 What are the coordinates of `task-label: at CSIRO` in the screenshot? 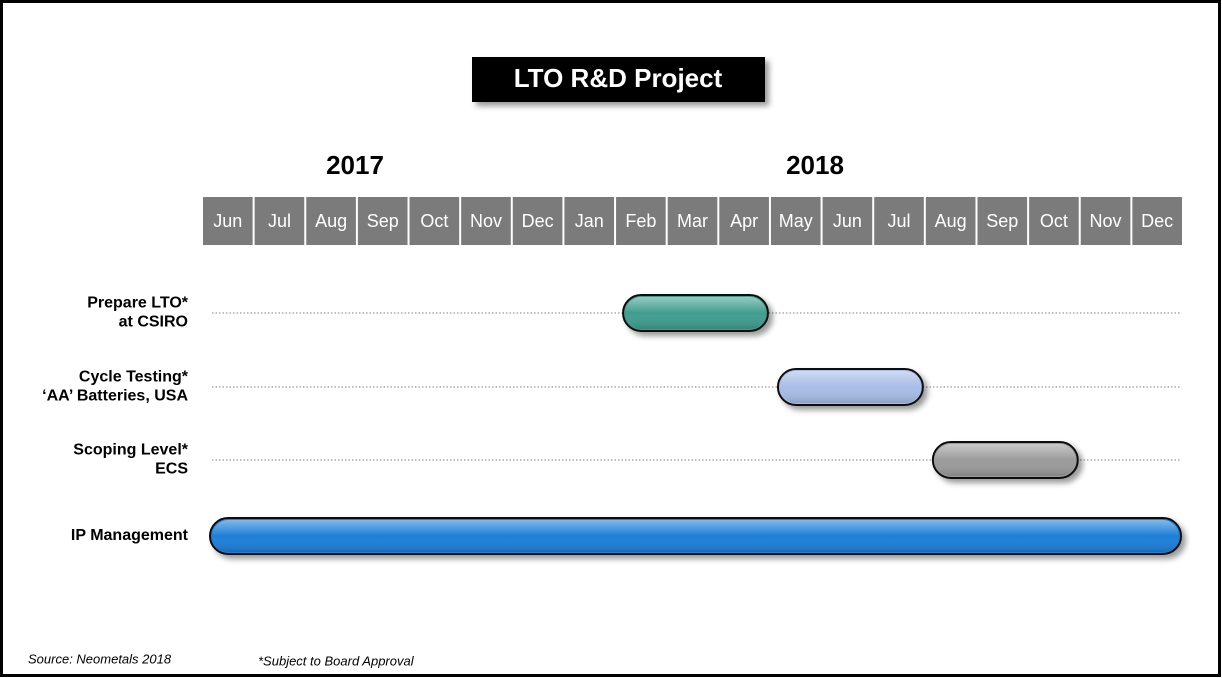 It's located at (153, 322).